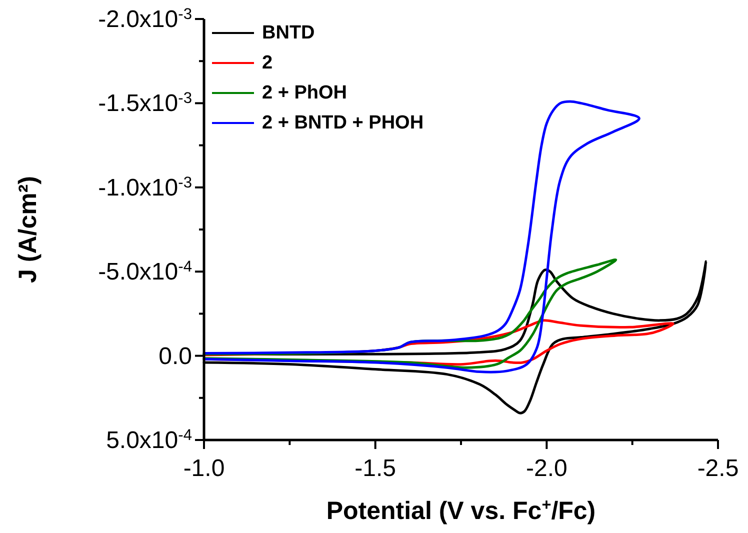 Image resolution: width=748 pixels, height=533 pixels. Describe the element at coordinates (461, 510) in the screenshot. I see `x-axis-title: Potential (V vs. Fc$^{+}$/Fc)` at that location.